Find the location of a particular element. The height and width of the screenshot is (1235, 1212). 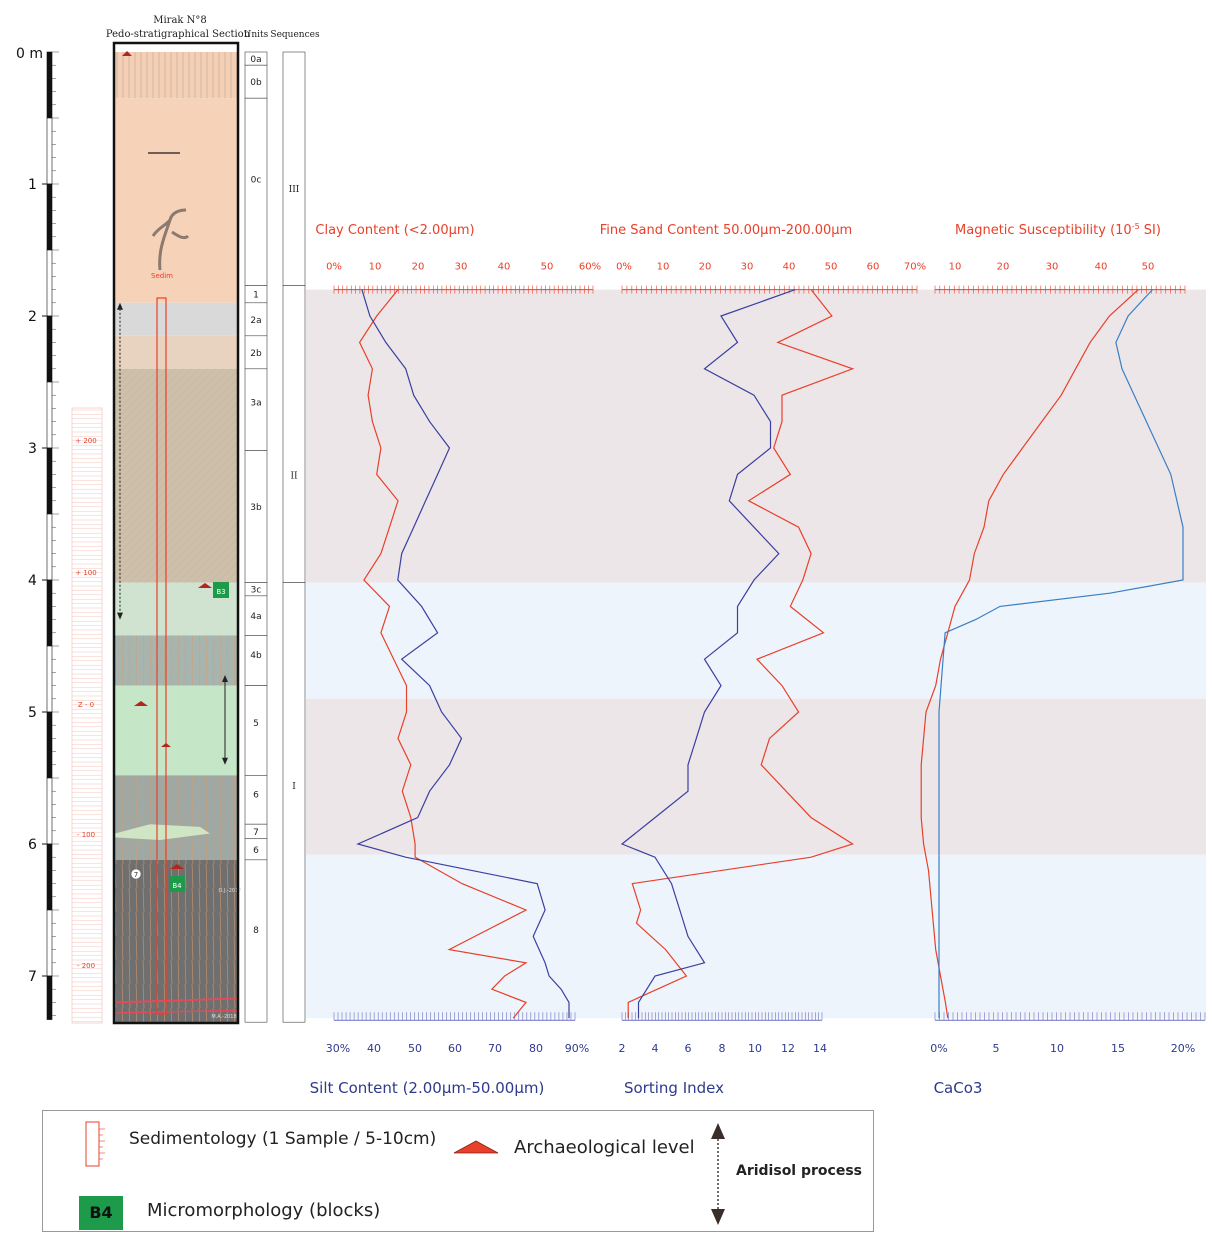

bottom-axis-tick-label: 50 is located at coordinates (415, 1048).